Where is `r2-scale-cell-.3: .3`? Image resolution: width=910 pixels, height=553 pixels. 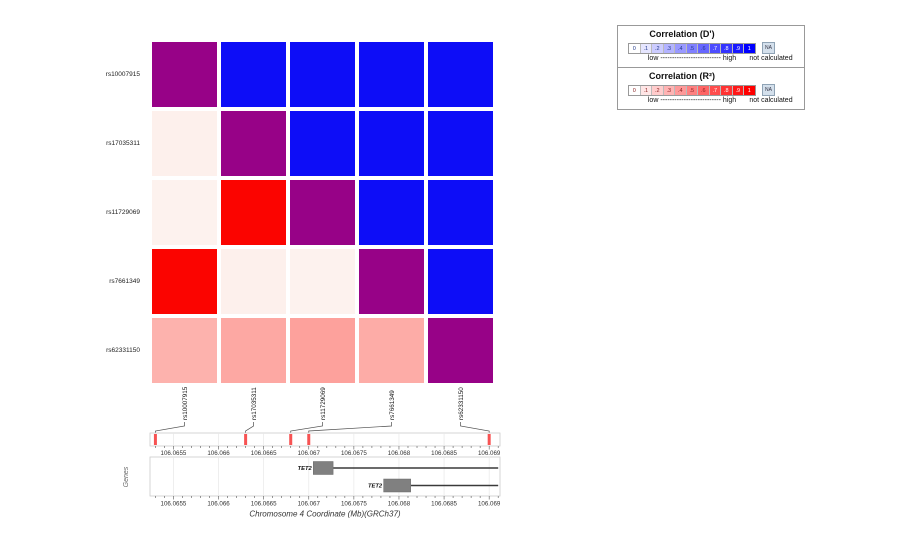
r2-scale-cell-.3: .3 is located at coordinates (669, 90).